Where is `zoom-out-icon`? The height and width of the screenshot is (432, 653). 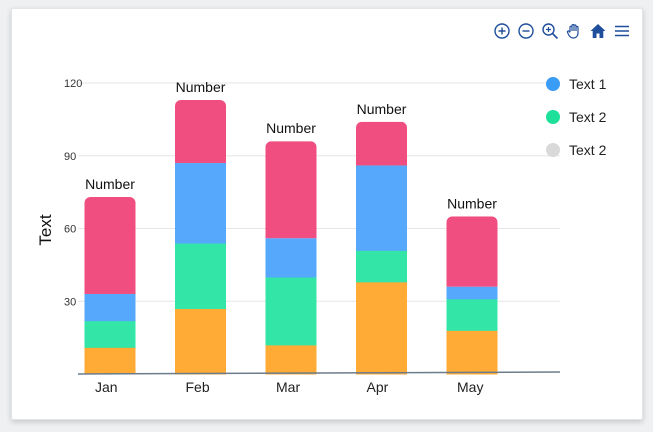 zoom-out-icon is located at coordinates (526, 31).